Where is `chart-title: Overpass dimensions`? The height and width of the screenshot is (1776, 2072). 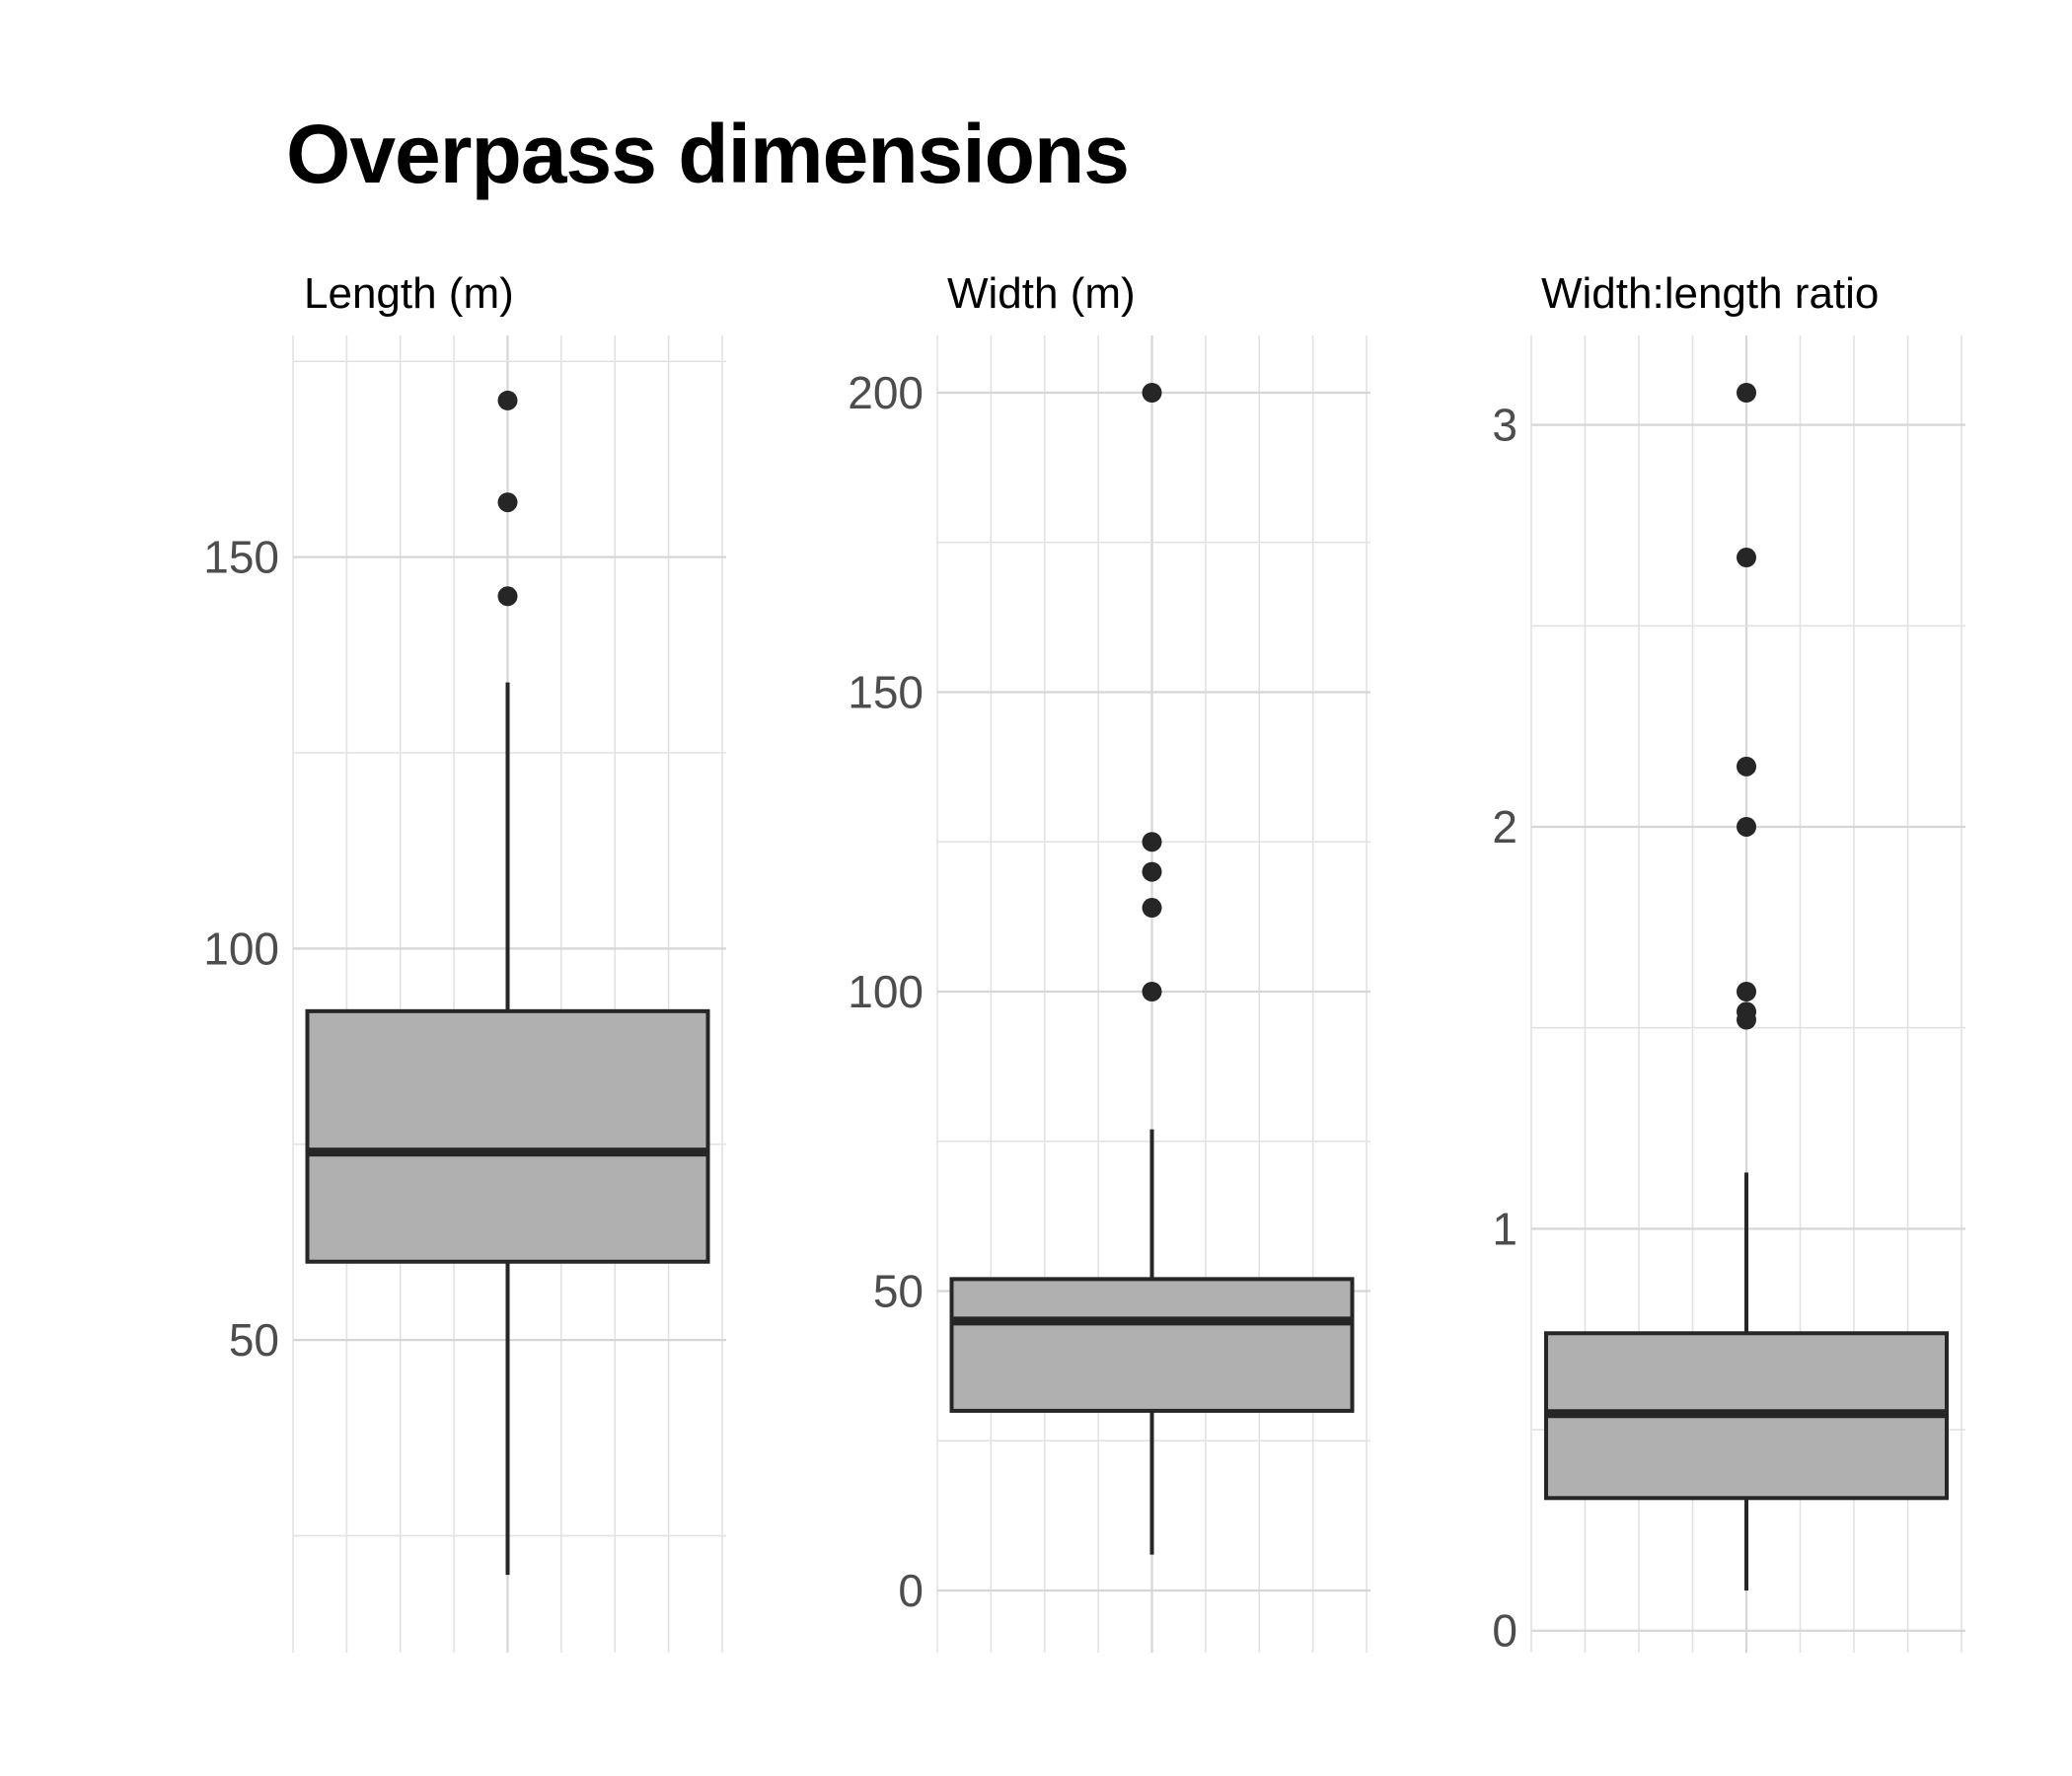
chart-title: Overpass dimensions is located at coordinates (708, 154).